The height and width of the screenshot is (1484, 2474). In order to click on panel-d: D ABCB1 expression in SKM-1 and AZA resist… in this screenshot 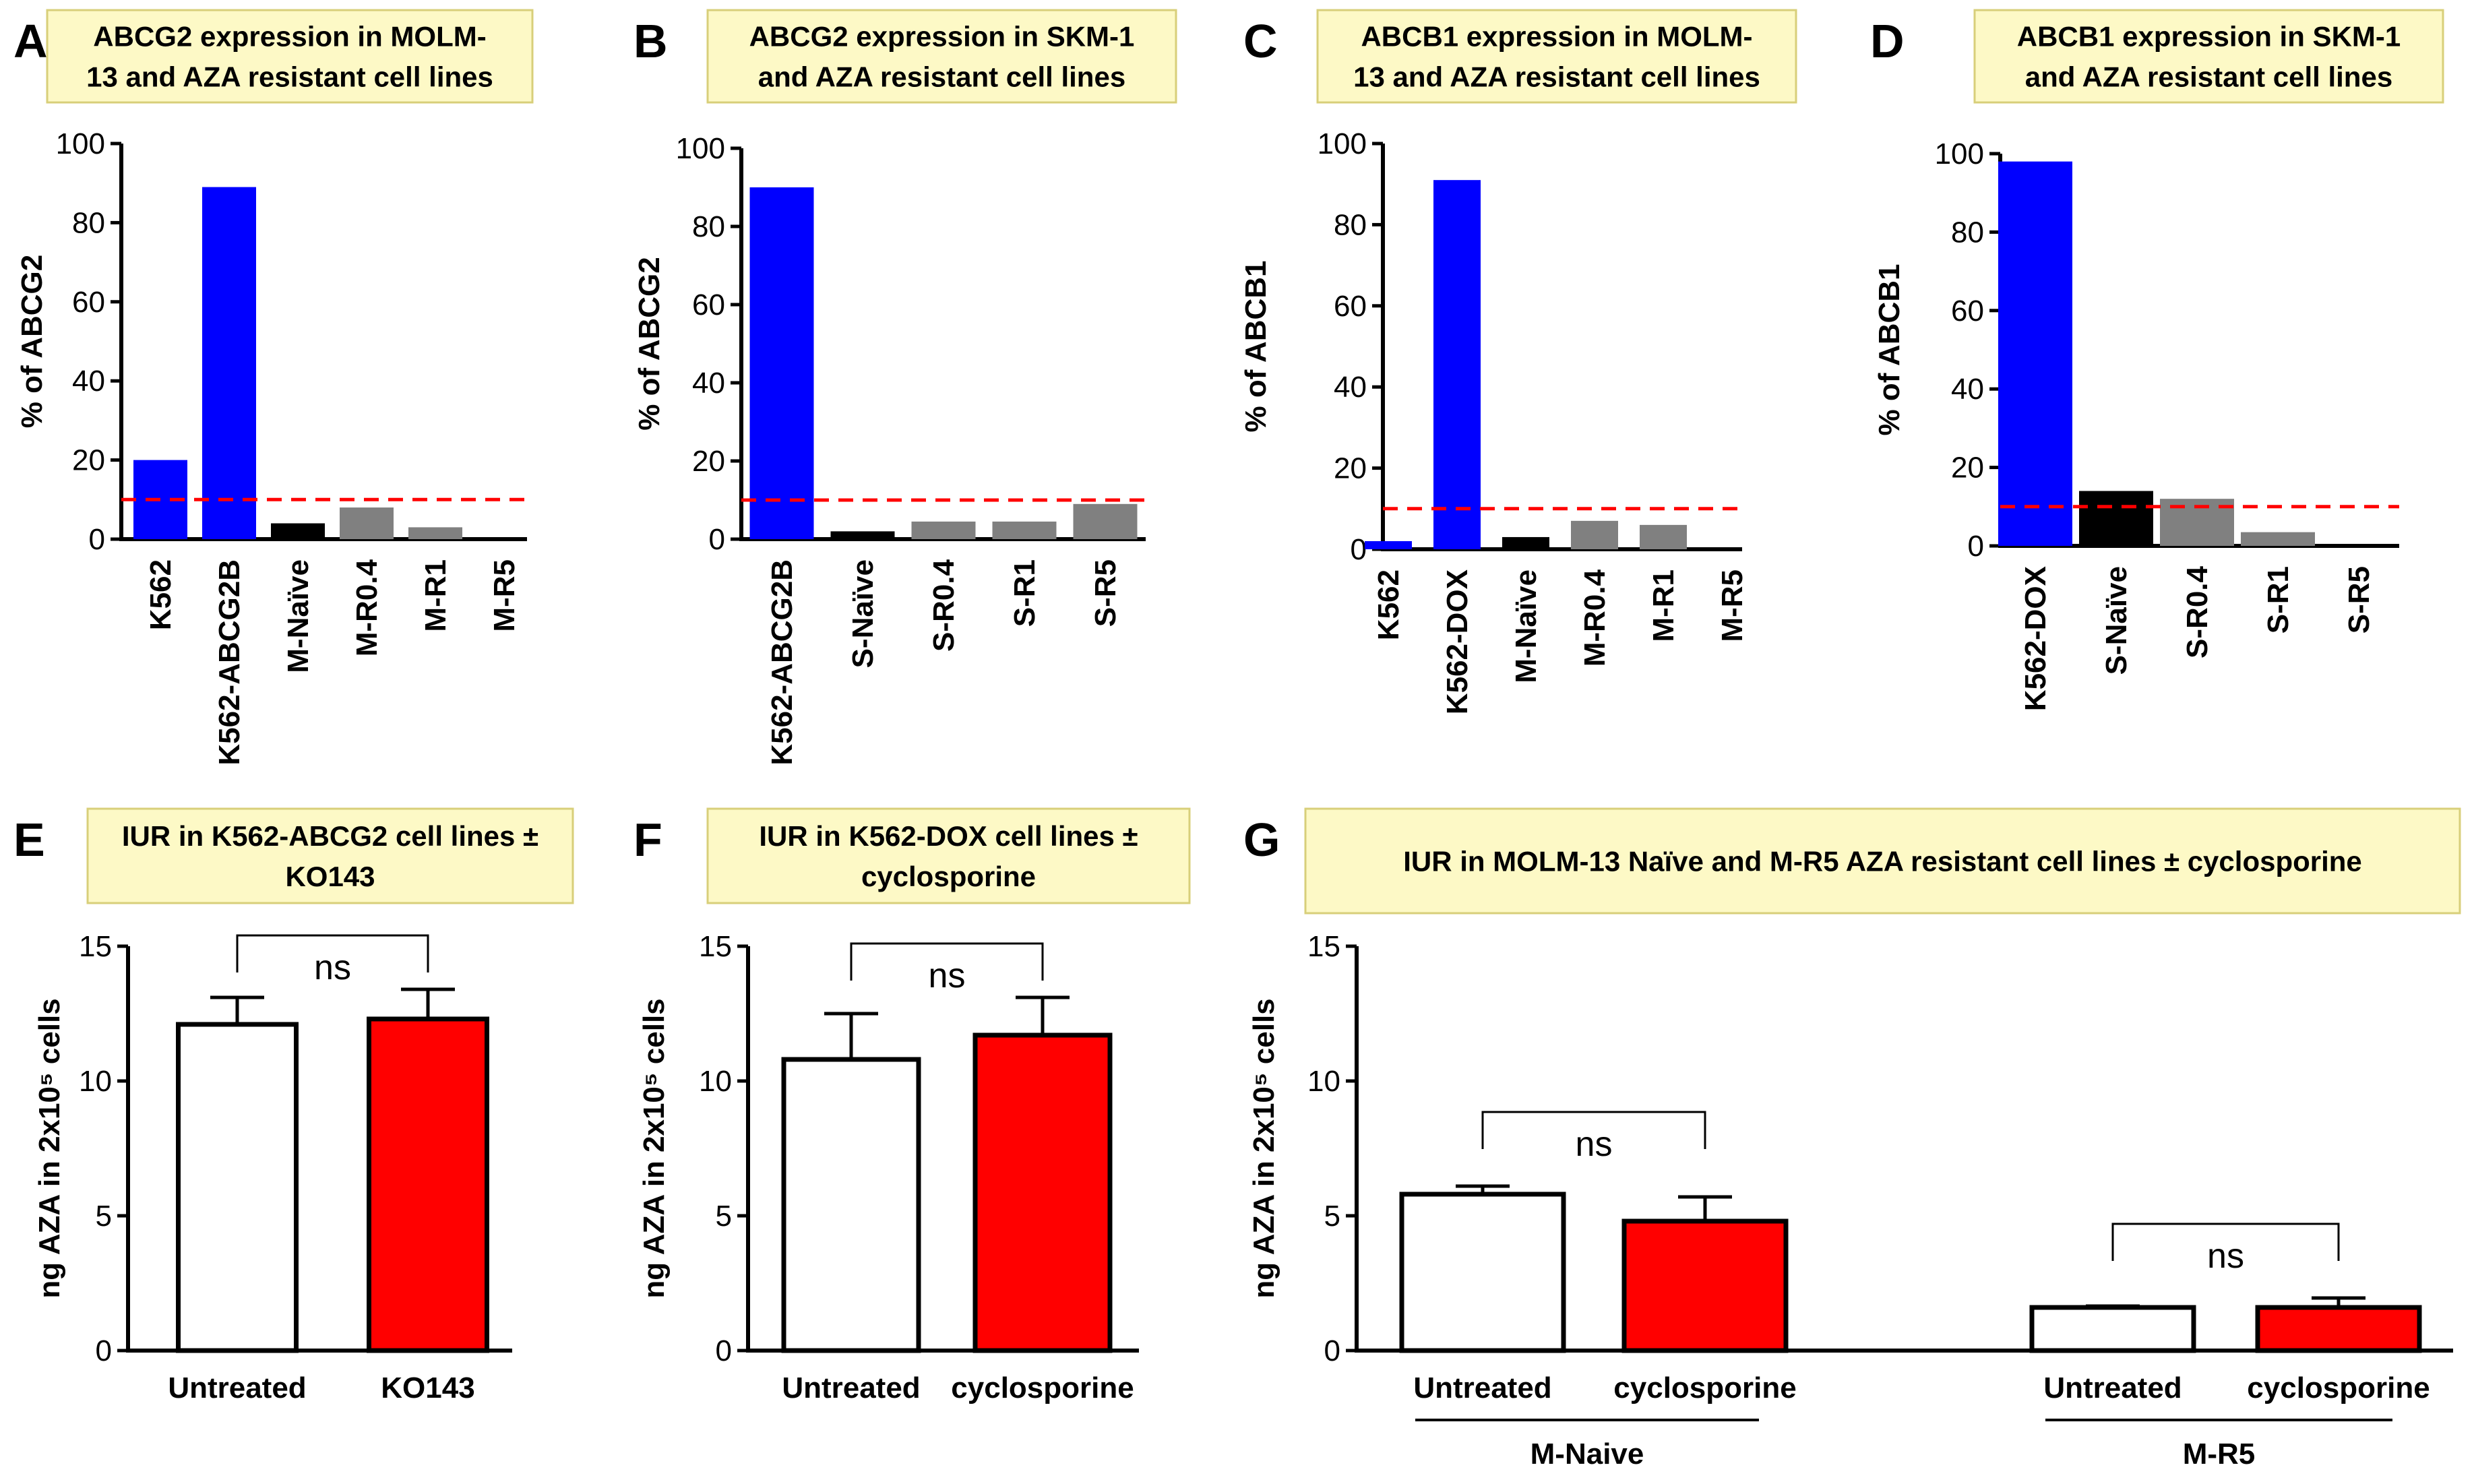, I will do `click(2157, 360)`.